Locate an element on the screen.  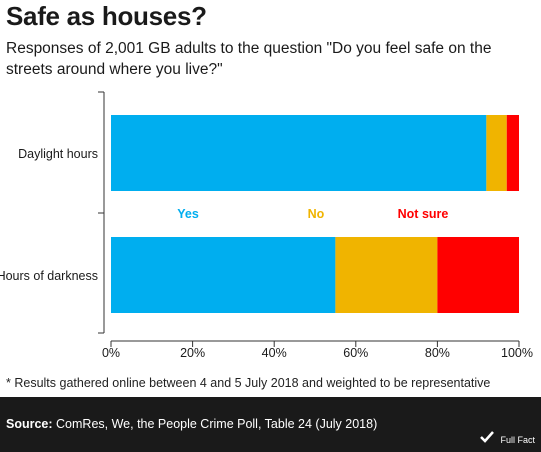
bar-yes-daylight-hours is located at coordinates (299, 153).